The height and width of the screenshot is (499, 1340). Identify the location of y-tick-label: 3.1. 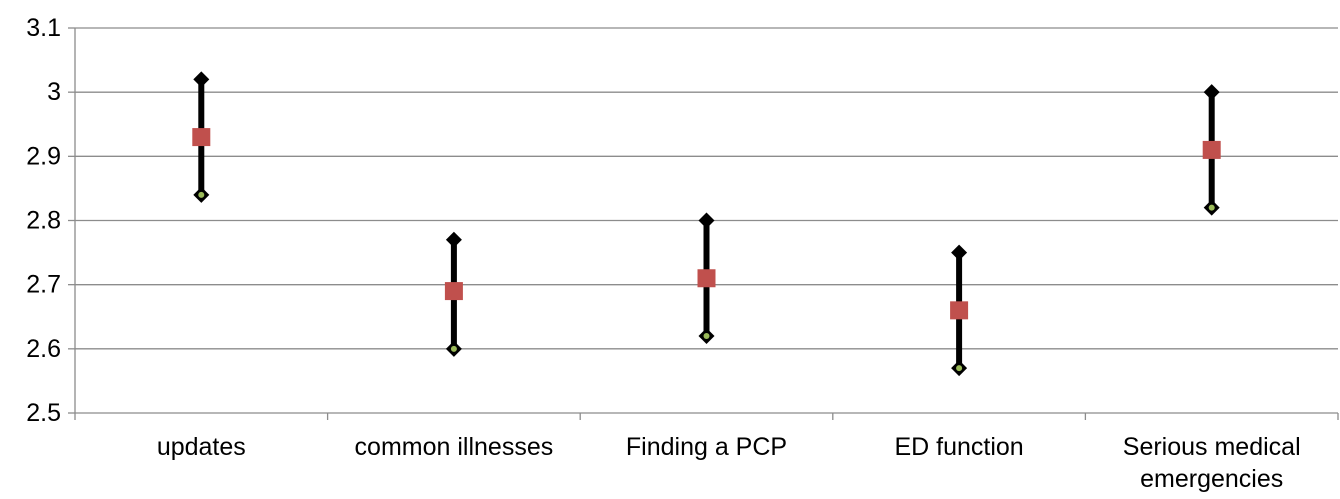
(43, 28).